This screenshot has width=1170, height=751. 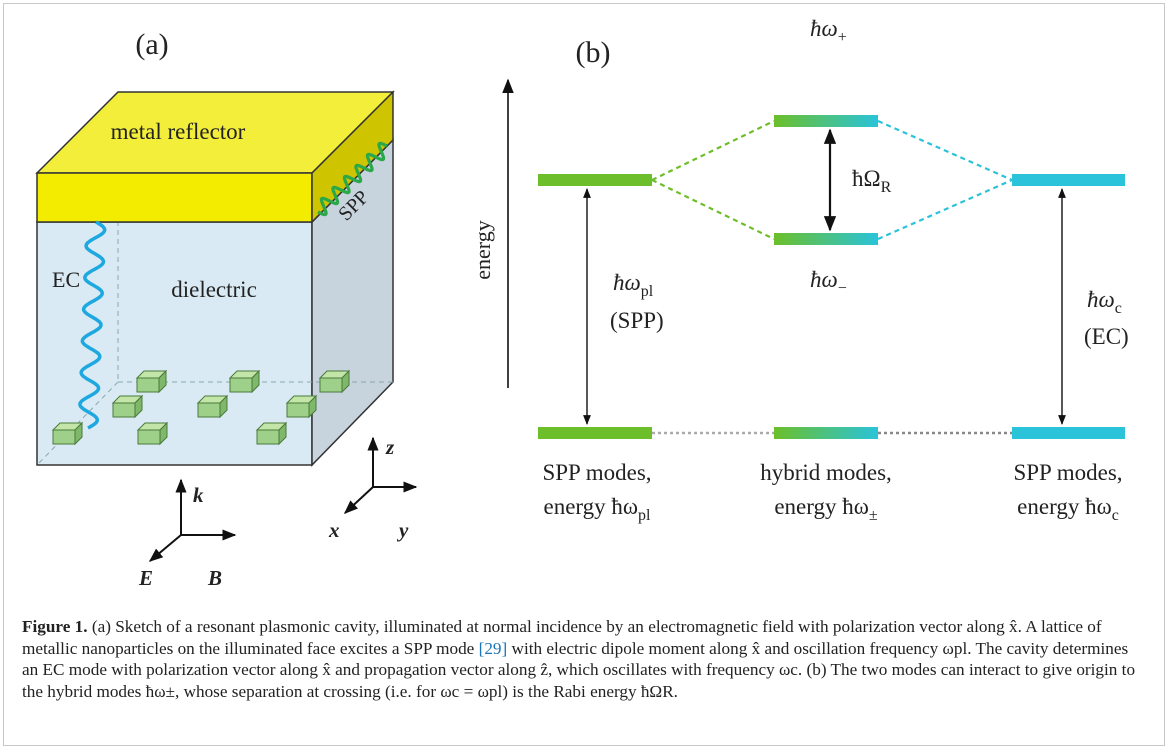 I want to click on panel-b-label: (b), so click(x=593, y=52).